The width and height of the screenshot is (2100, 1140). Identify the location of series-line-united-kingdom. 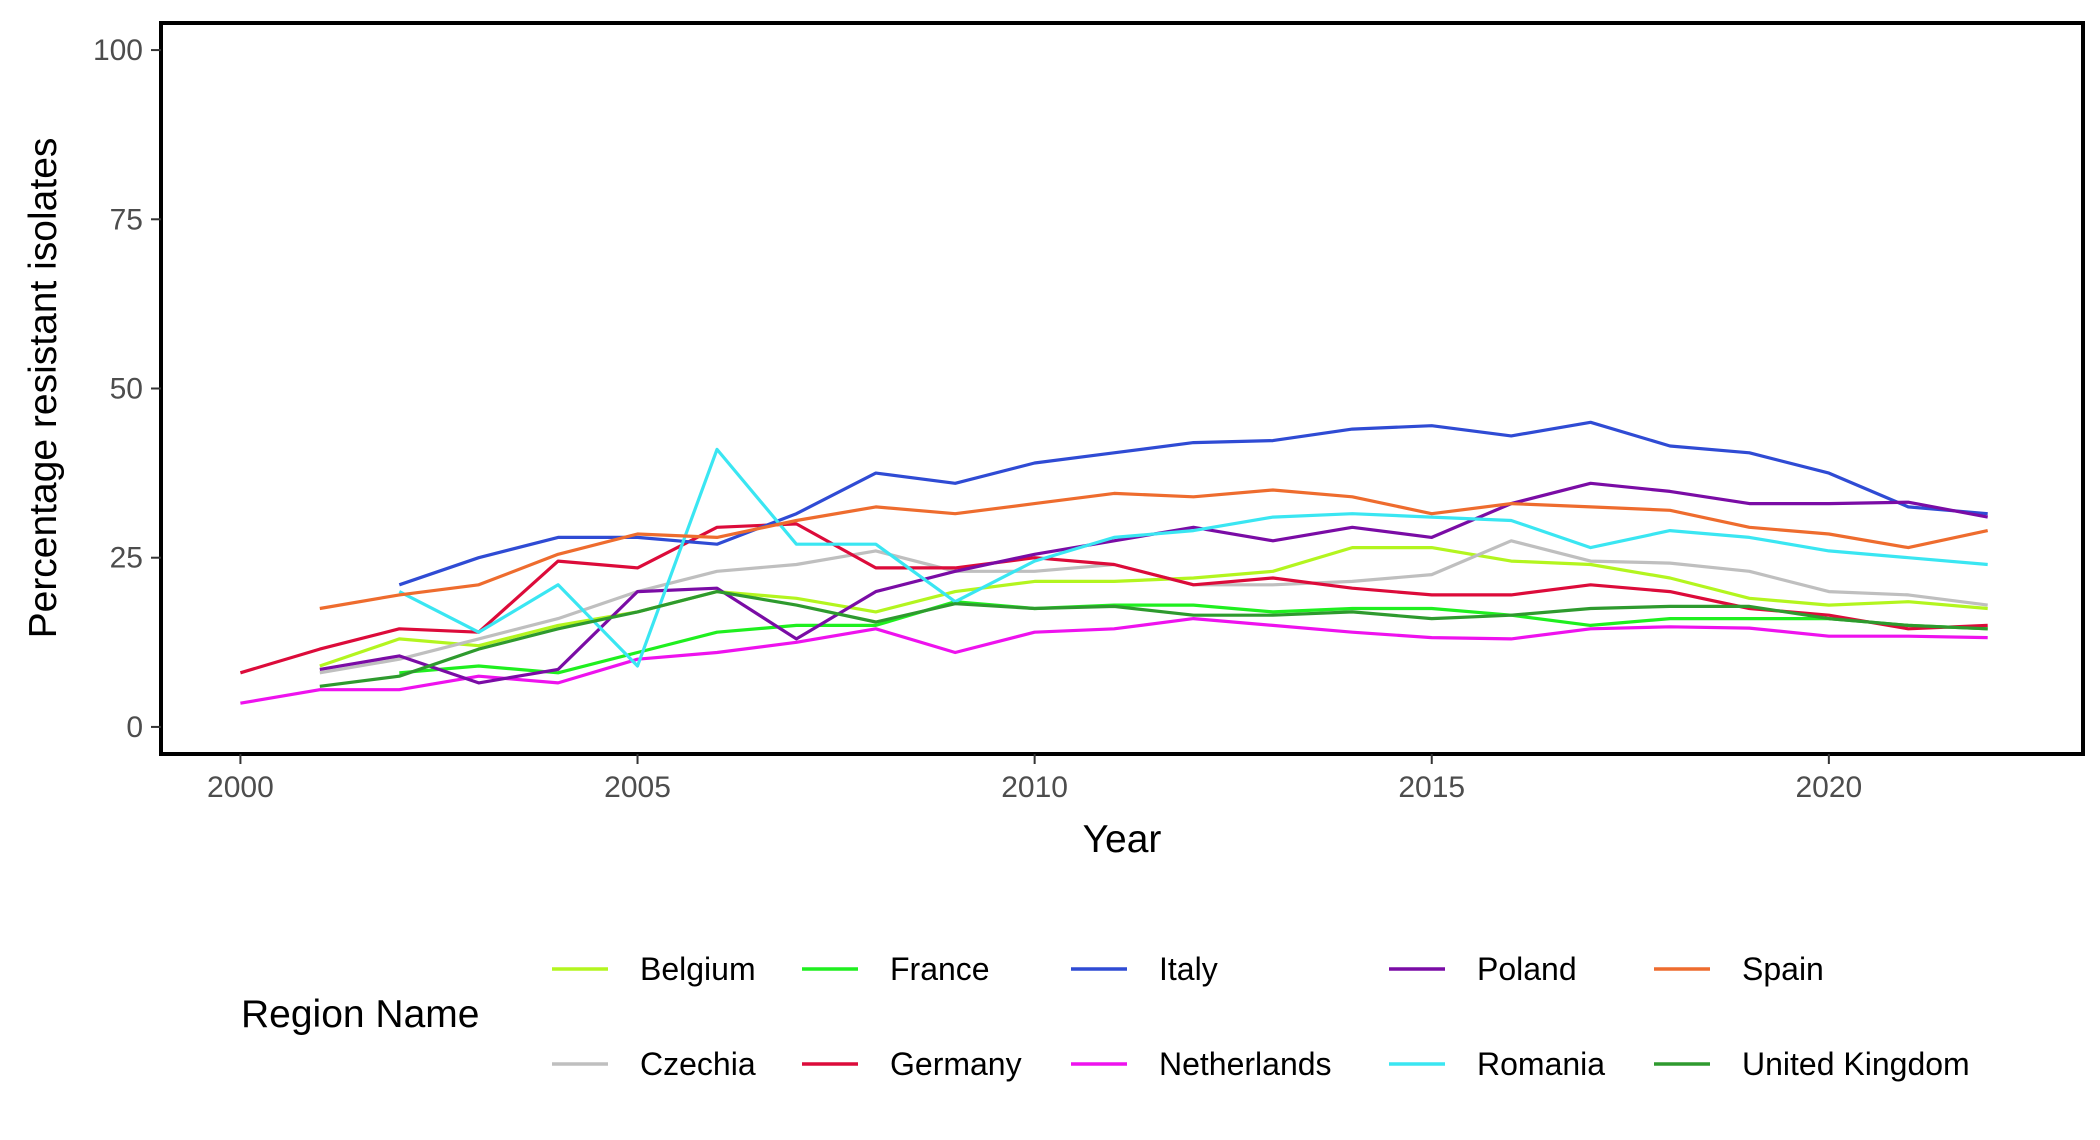
(1153, 638).